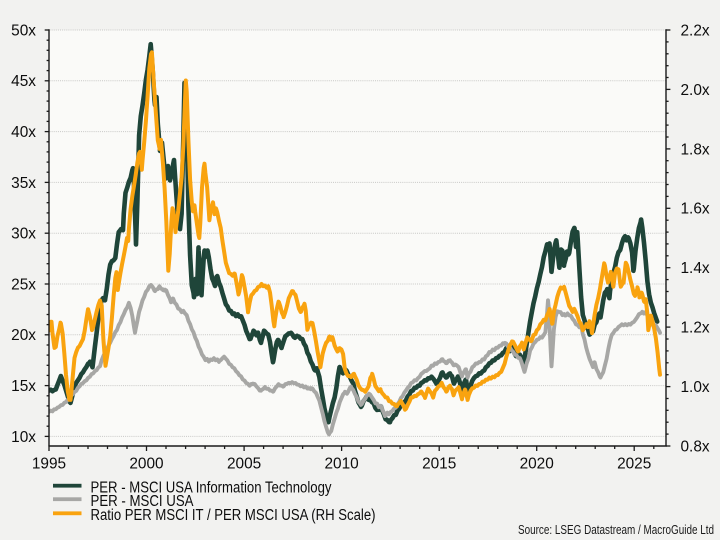  Describe the element at coordinates (23, 437) in the screenshot. I see `svg-text: 10x` at that location.